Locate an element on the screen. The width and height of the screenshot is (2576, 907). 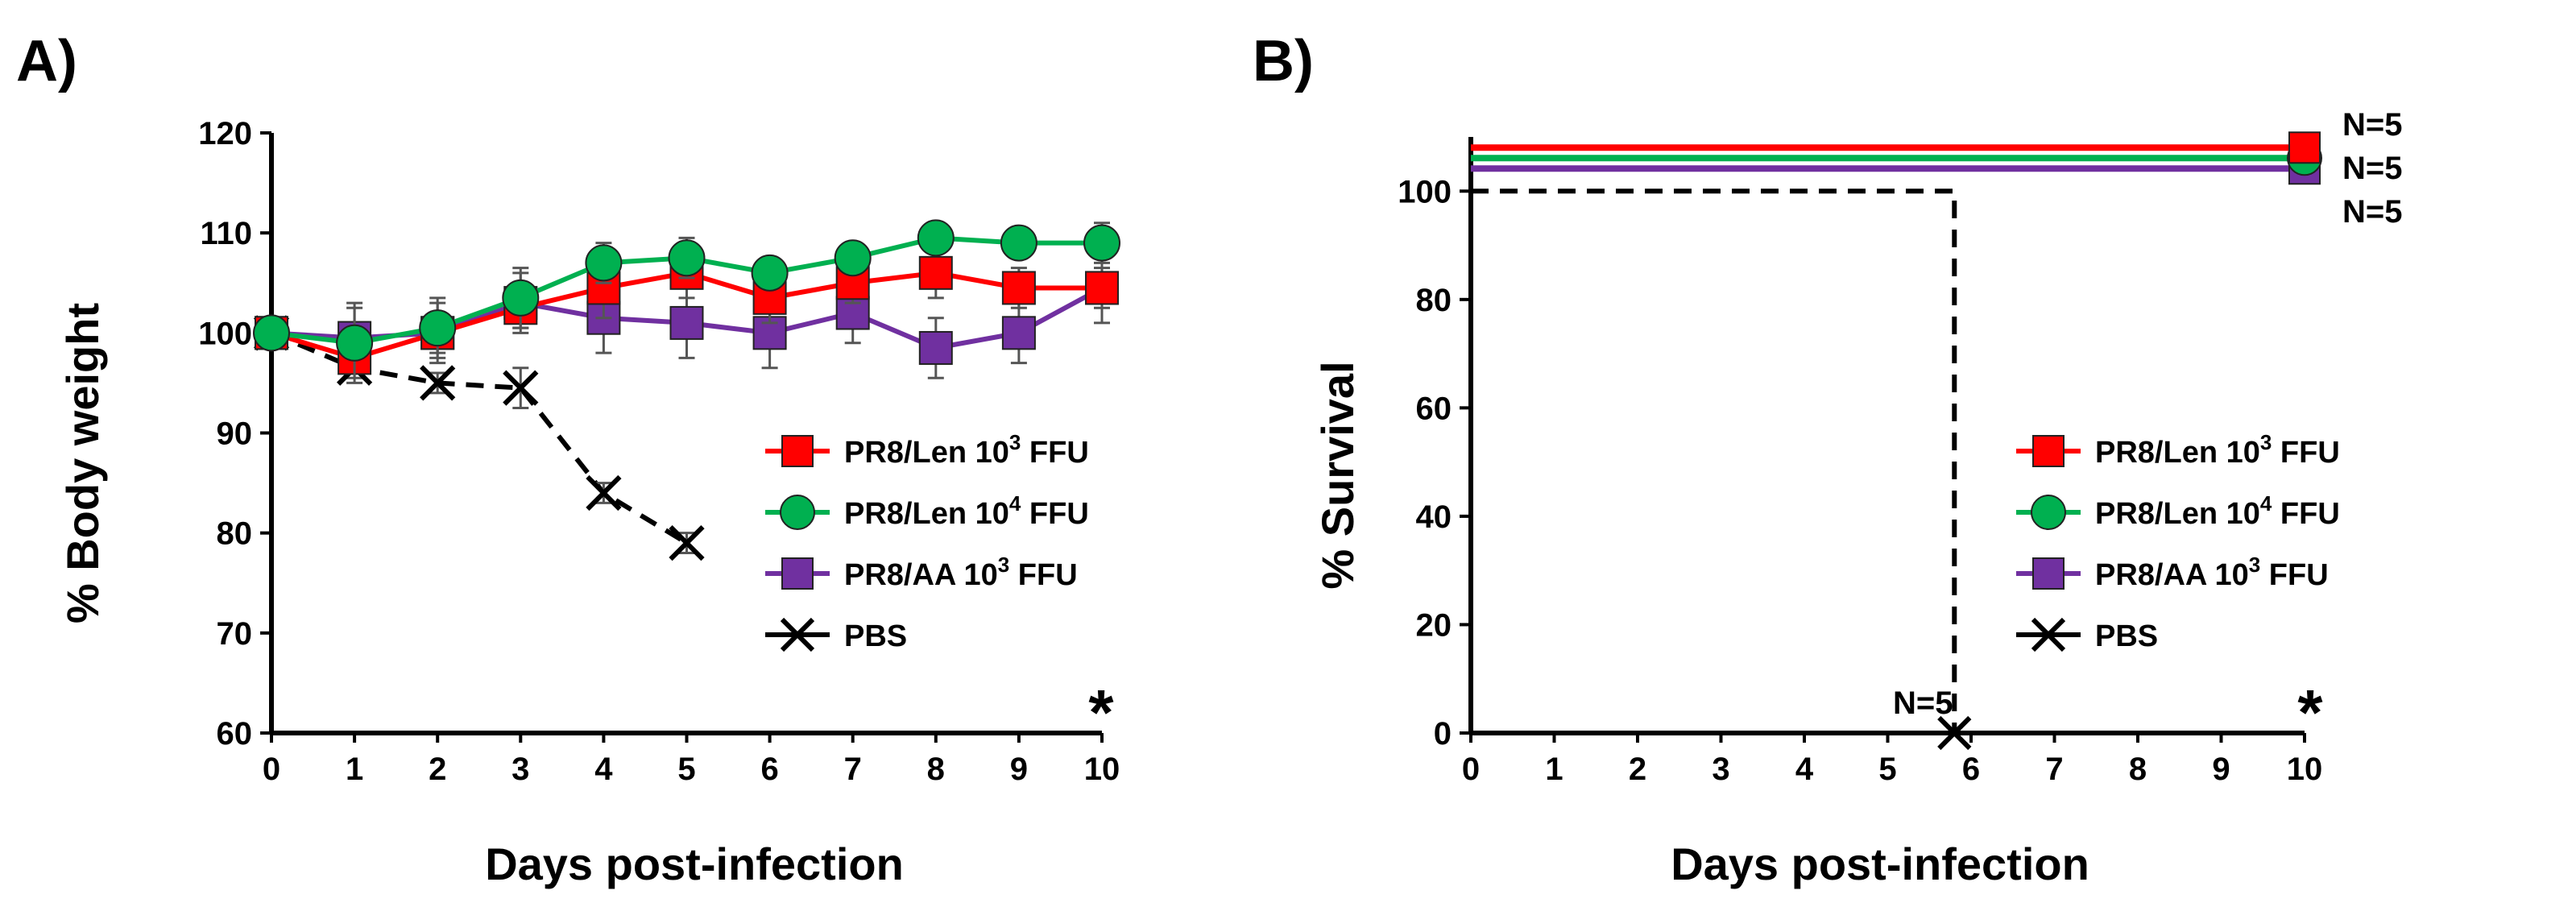
panel-b-n-label-0: N=5 is located at coordinates (2372, 125).